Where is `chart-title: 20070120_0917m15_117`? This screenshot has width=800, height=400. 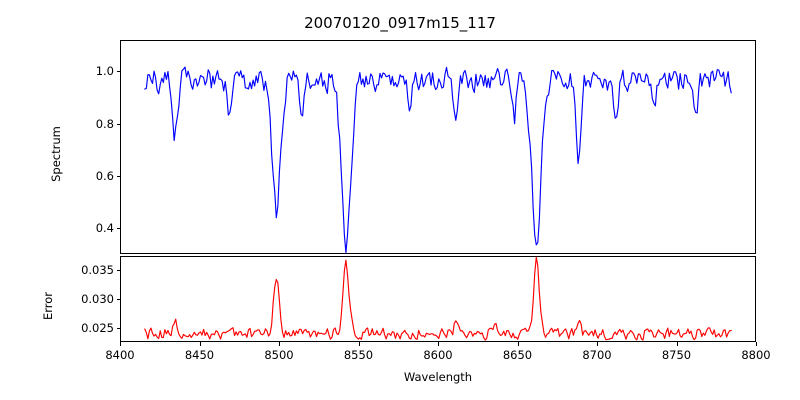
chart-title: 20070120_0917m15_117 is located at coordinates (400, 23).